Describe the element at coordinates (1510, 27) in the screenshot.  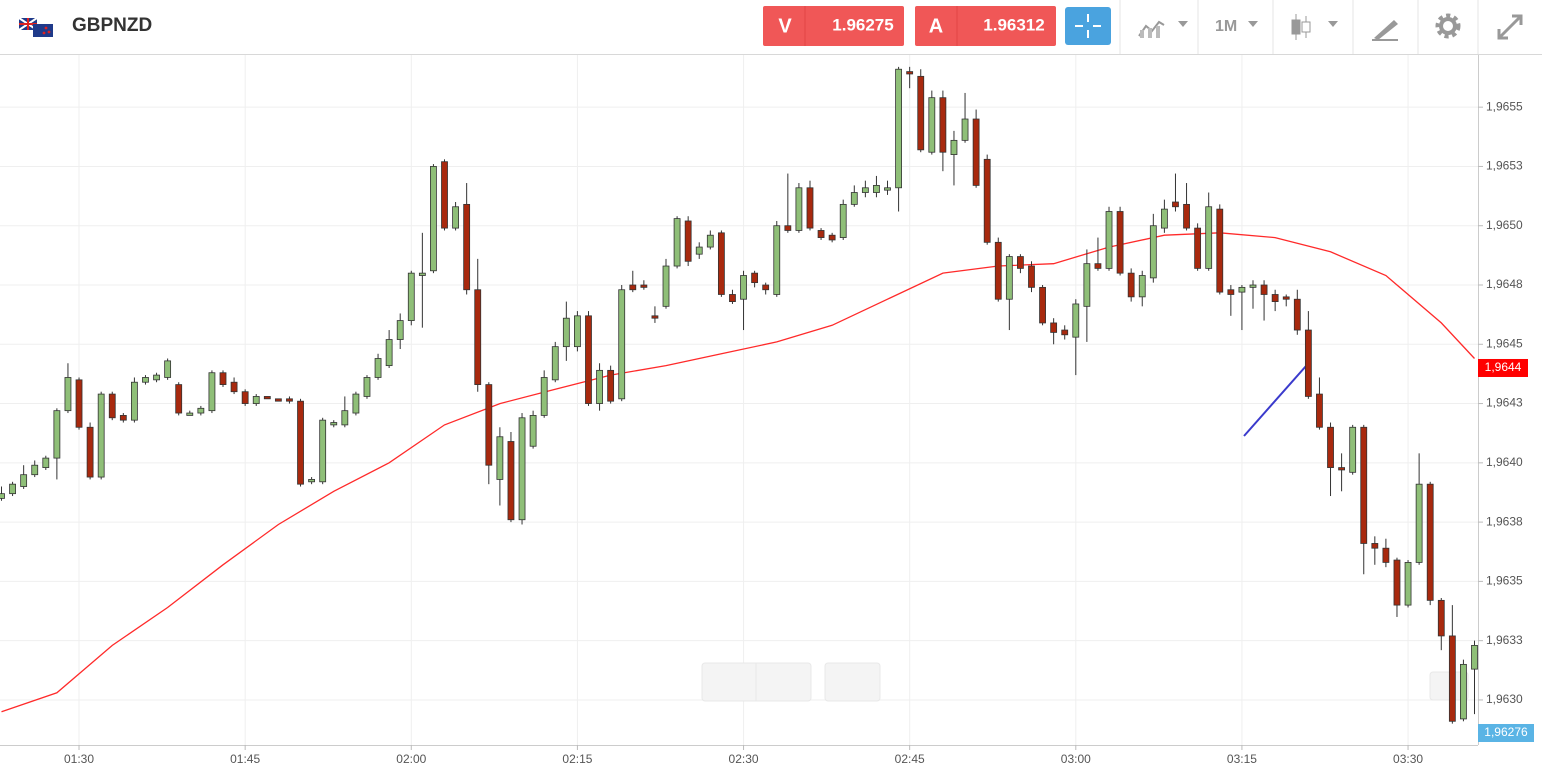
I see `fullscreen-button` at that location.